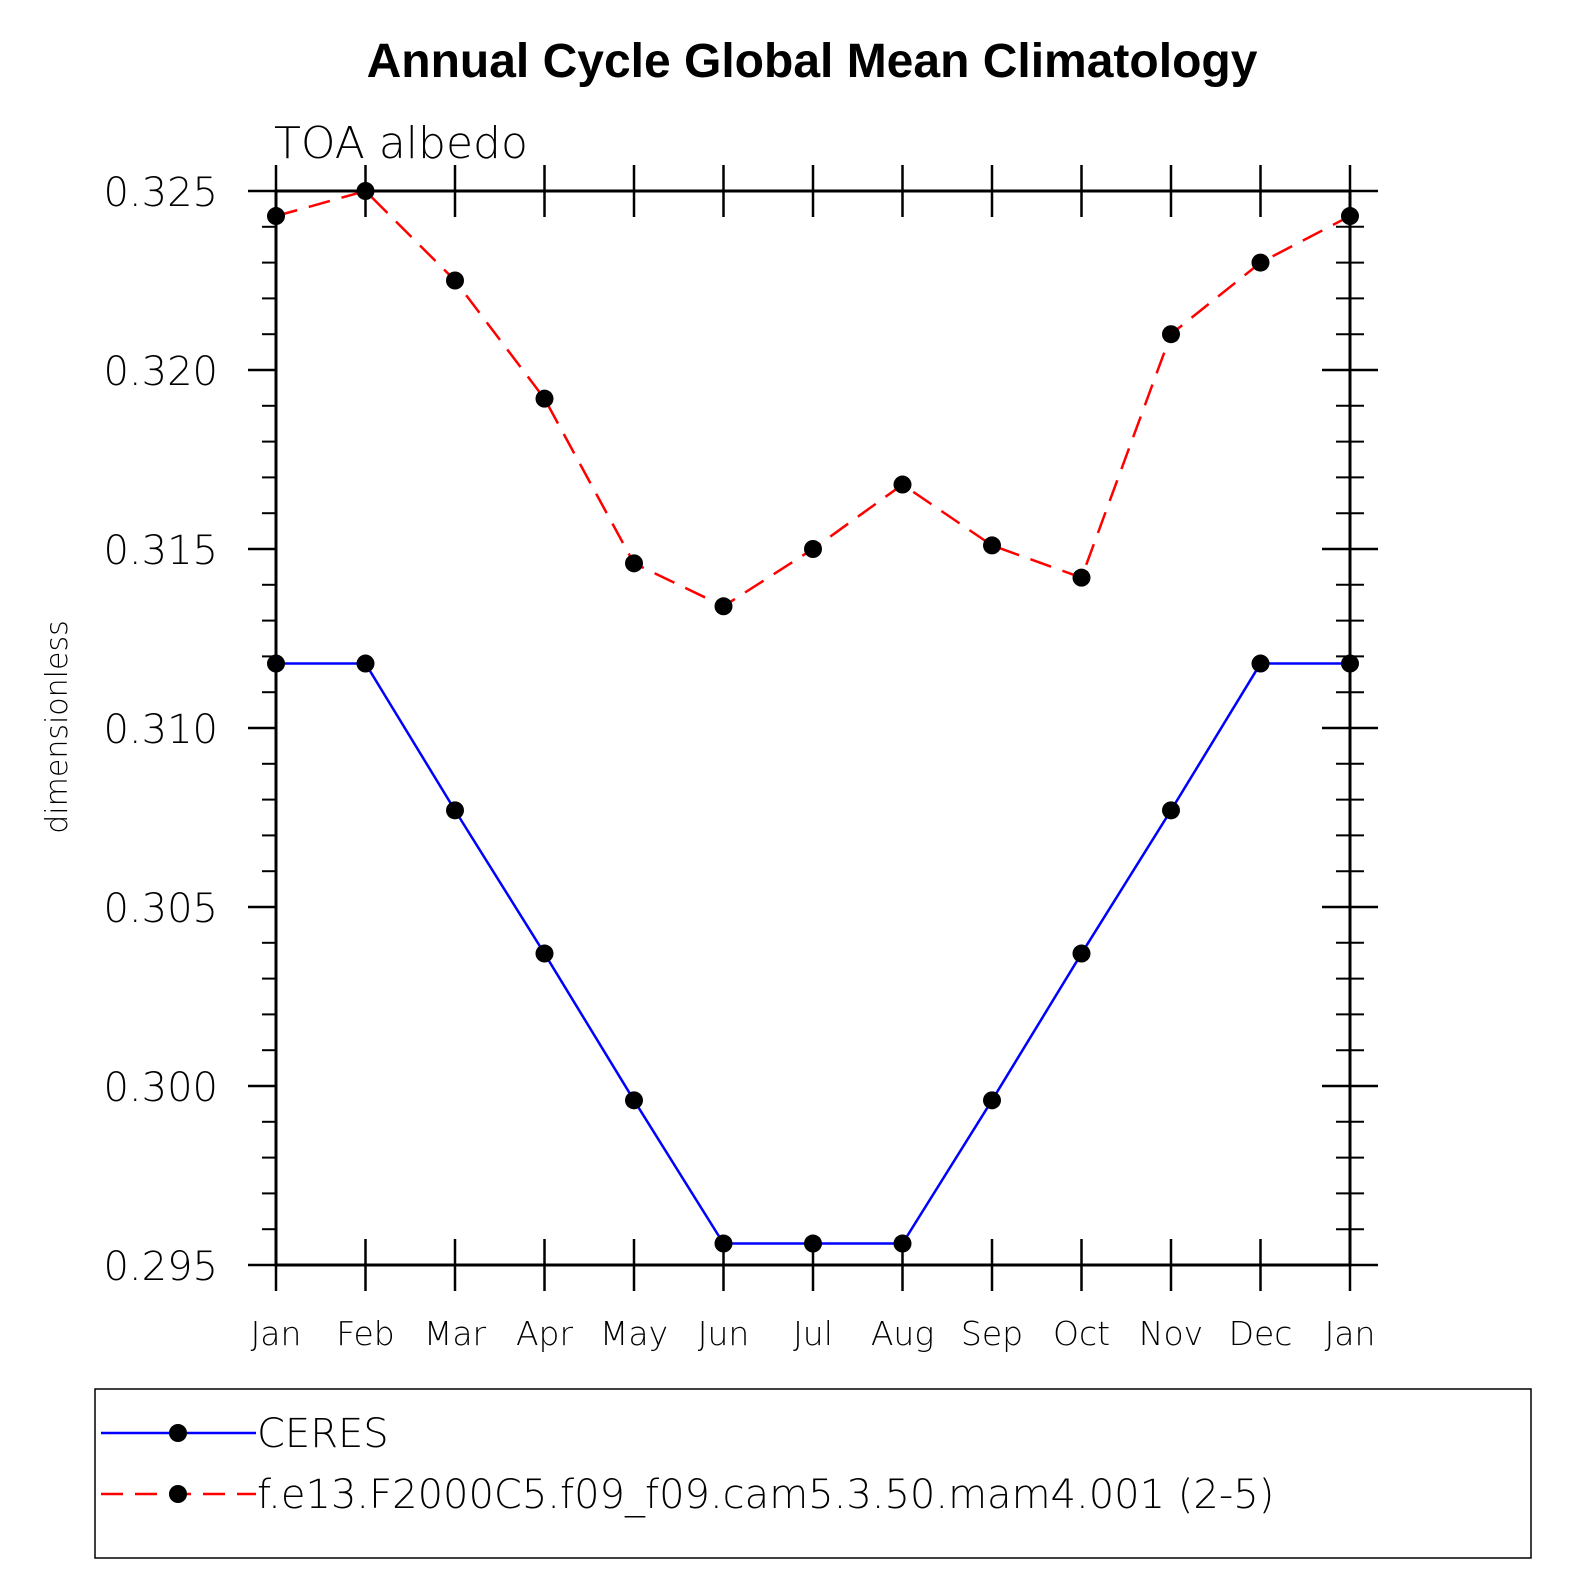 The width and height of the screenshot is (1574, 1574). I want to click on x-tick-label: Mar, so click(455, 1333).